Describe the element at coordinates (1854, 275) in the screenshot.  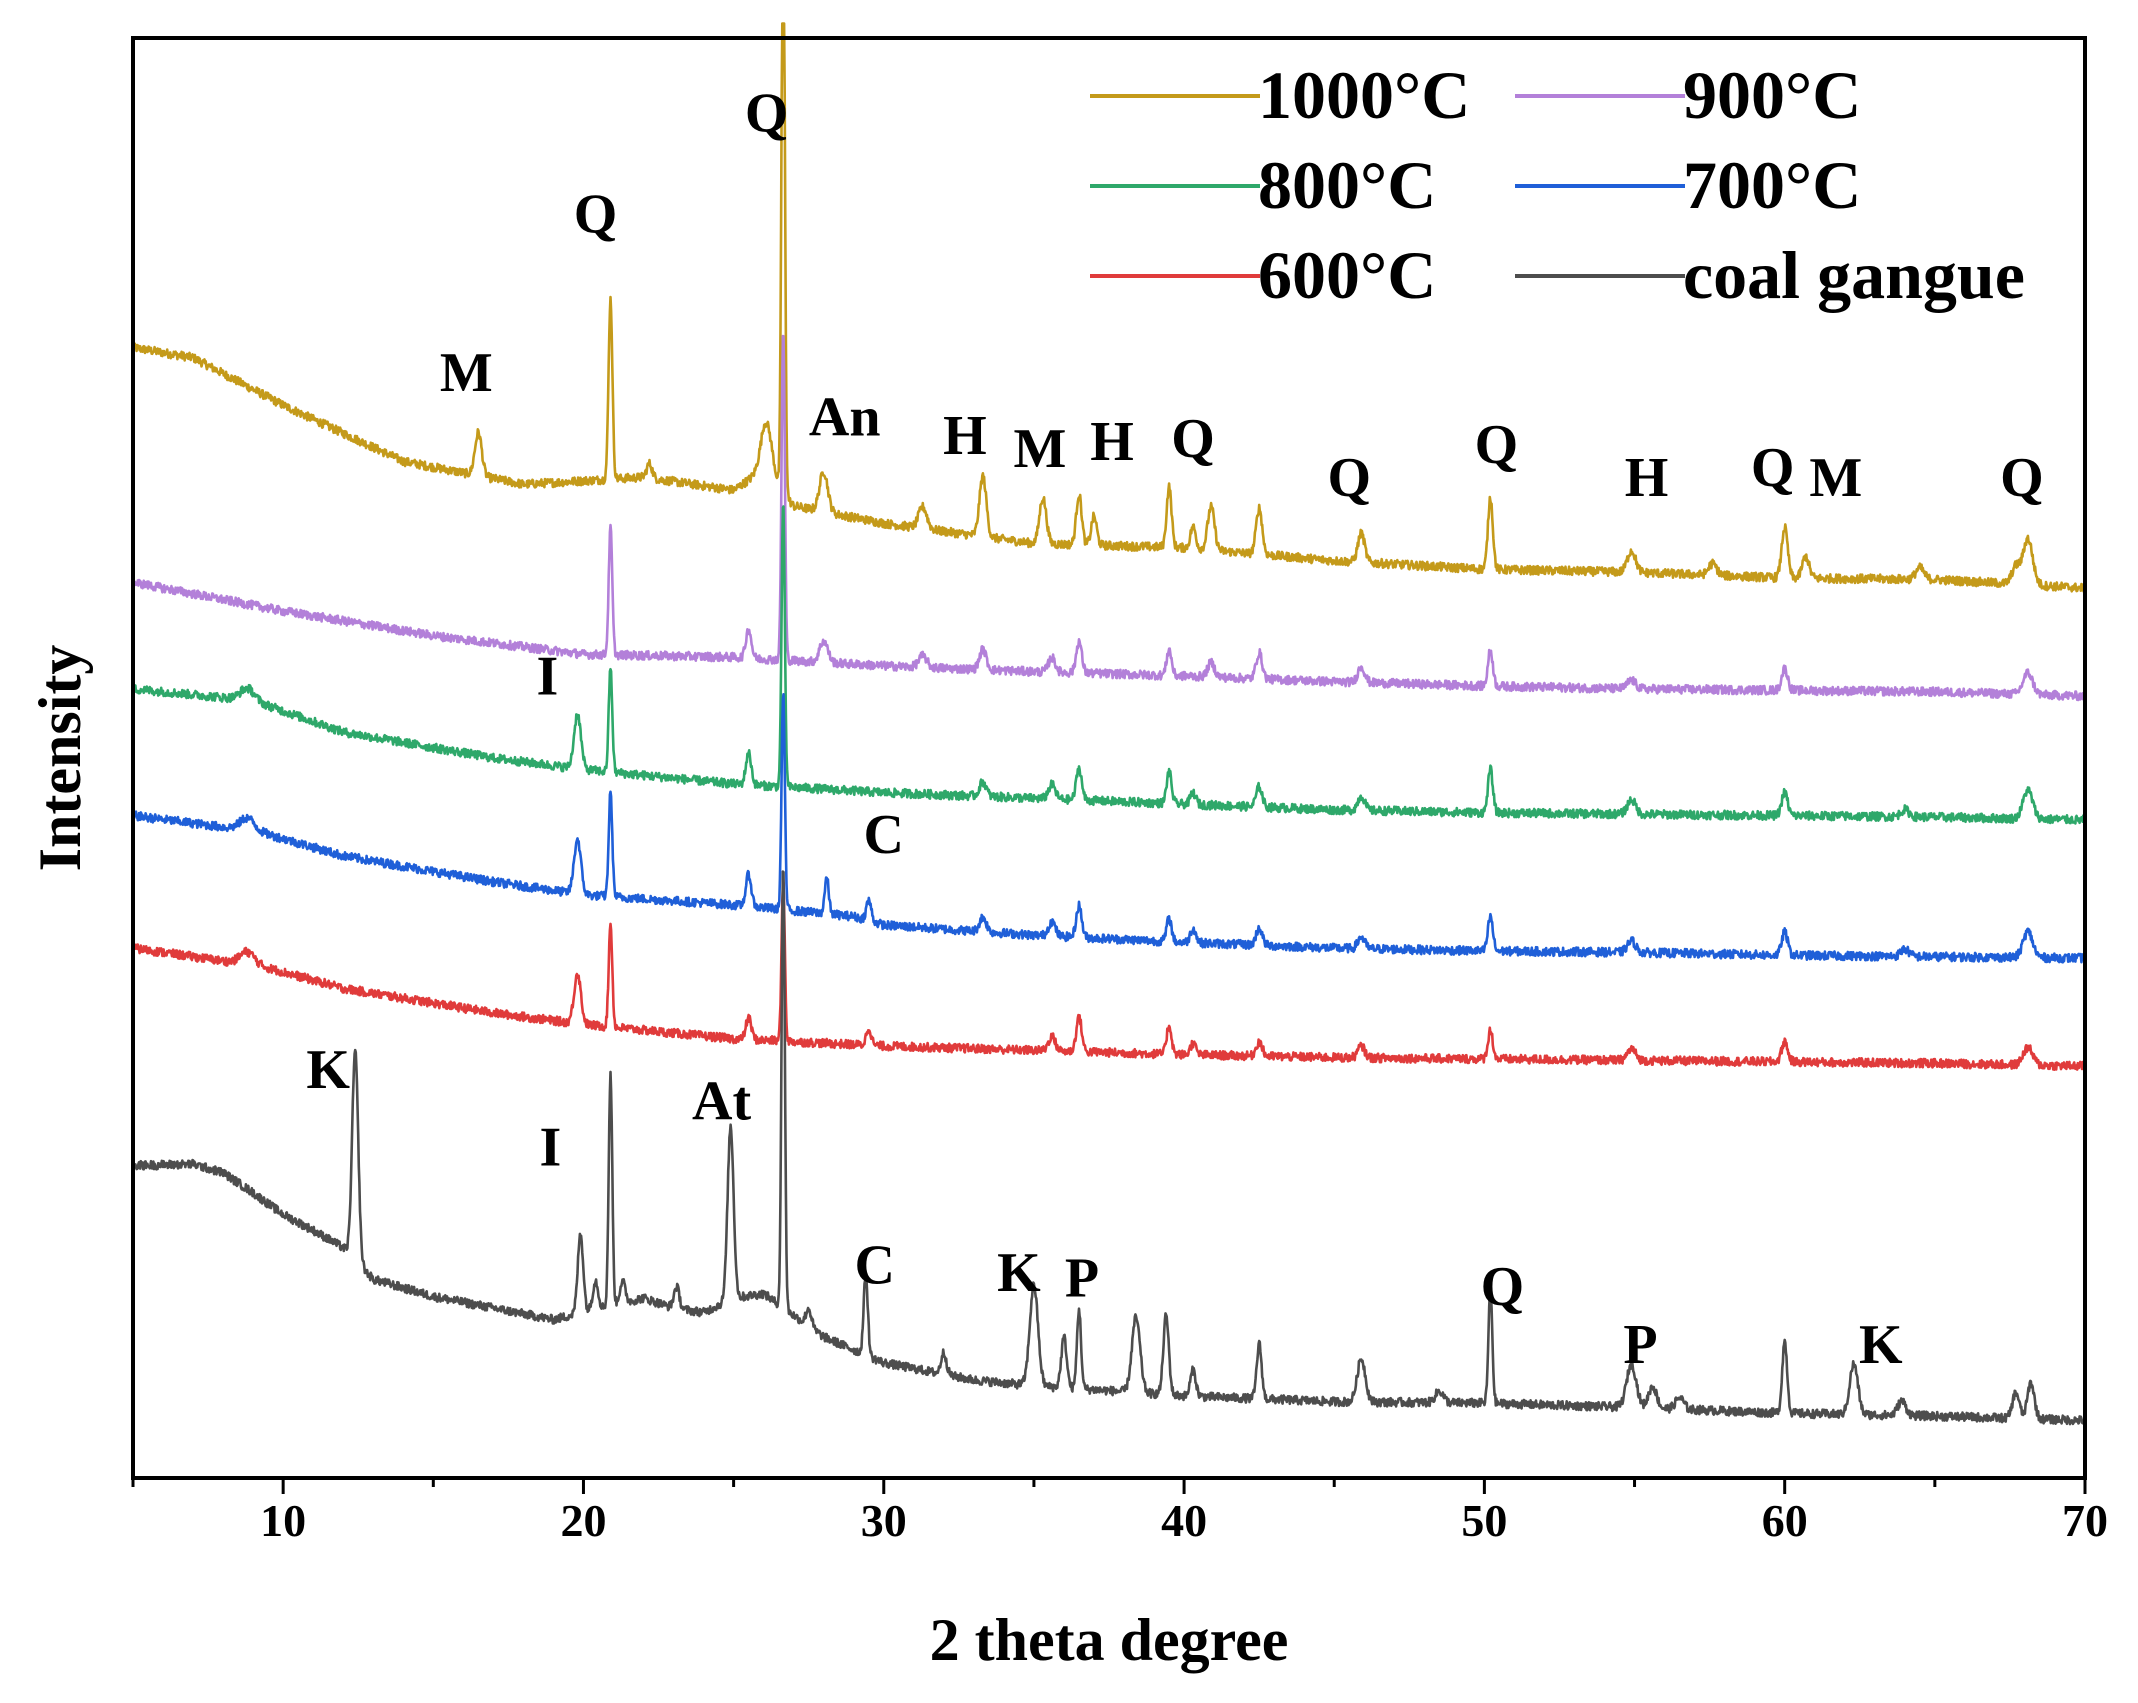
I see `legend-label-coal-gangue: coal gangue` at that location.